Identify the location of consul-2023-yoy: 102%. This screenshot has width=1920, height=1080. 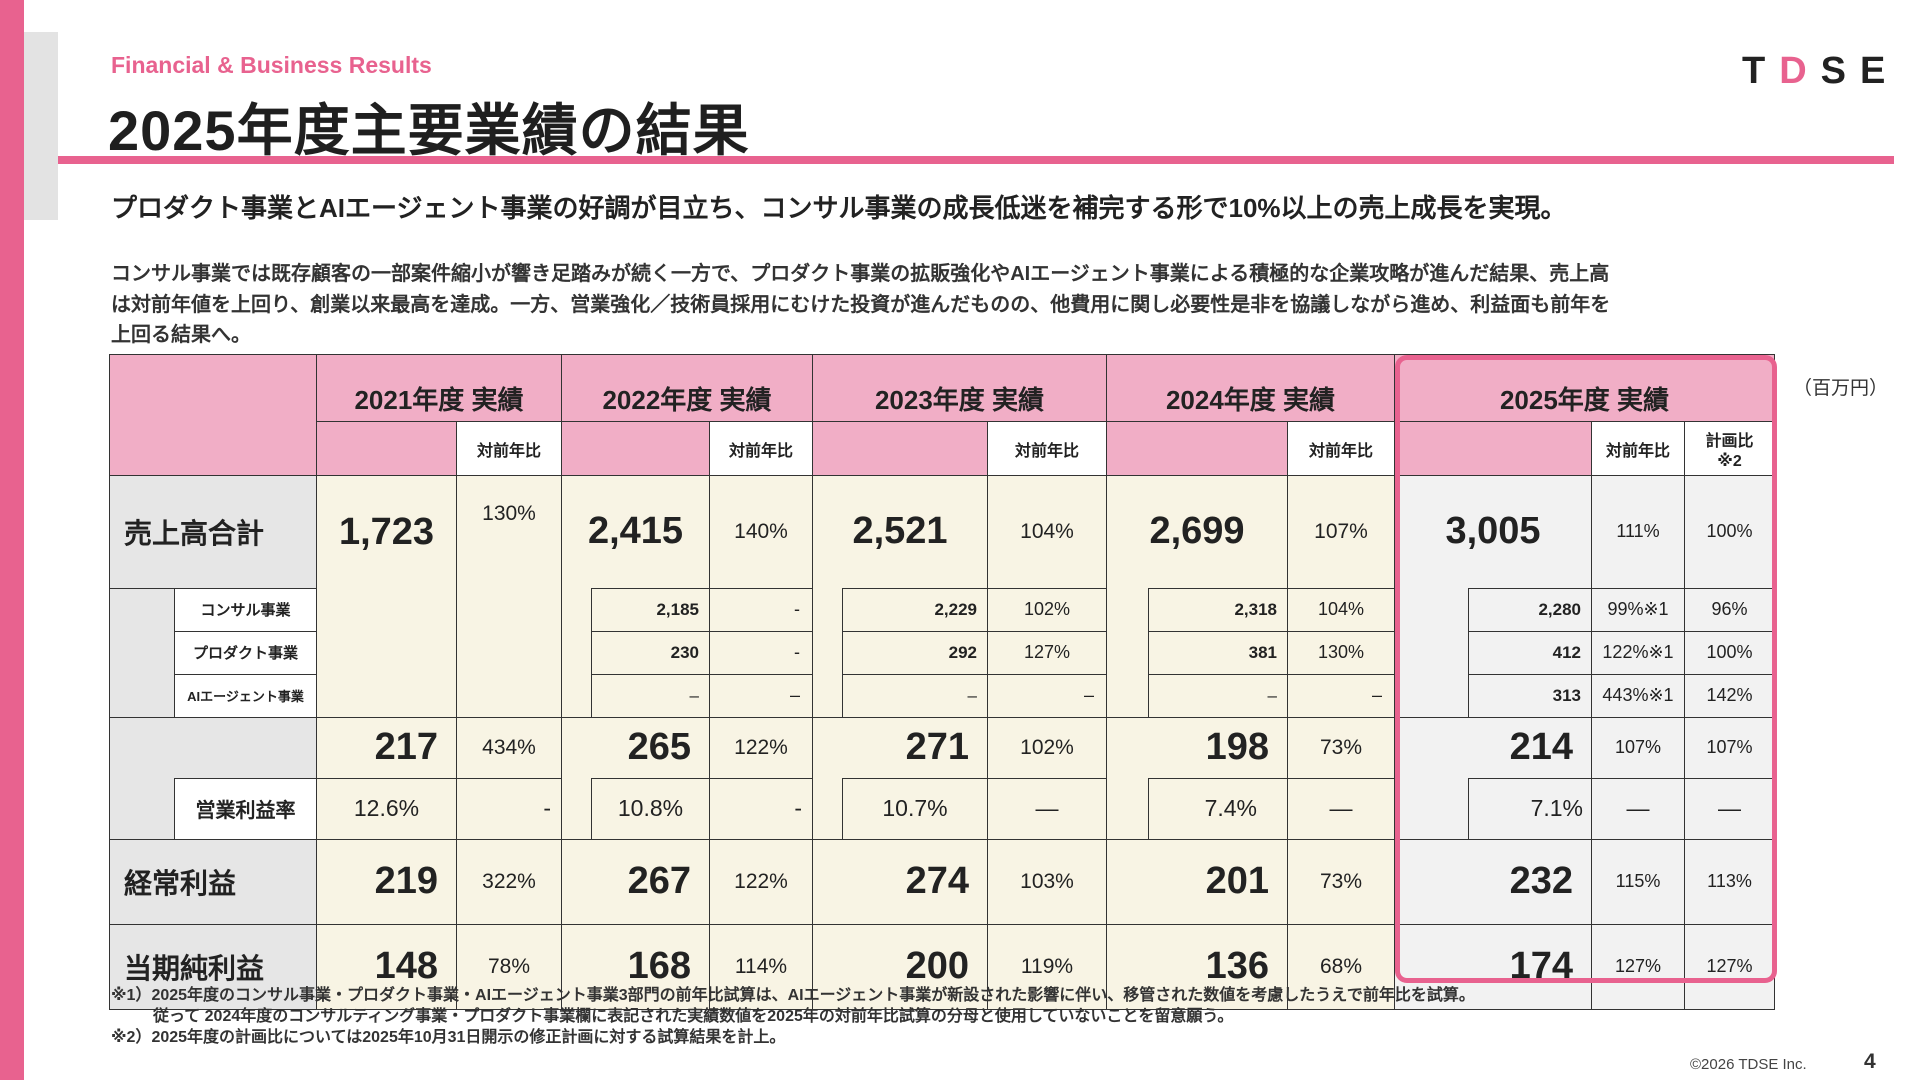
(1047, 609).